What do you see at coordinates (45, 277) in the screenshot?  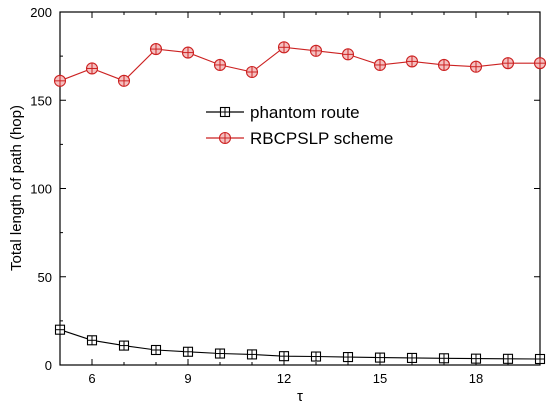 I see `y-tick-label: 50` at bounding box center [45, 277].